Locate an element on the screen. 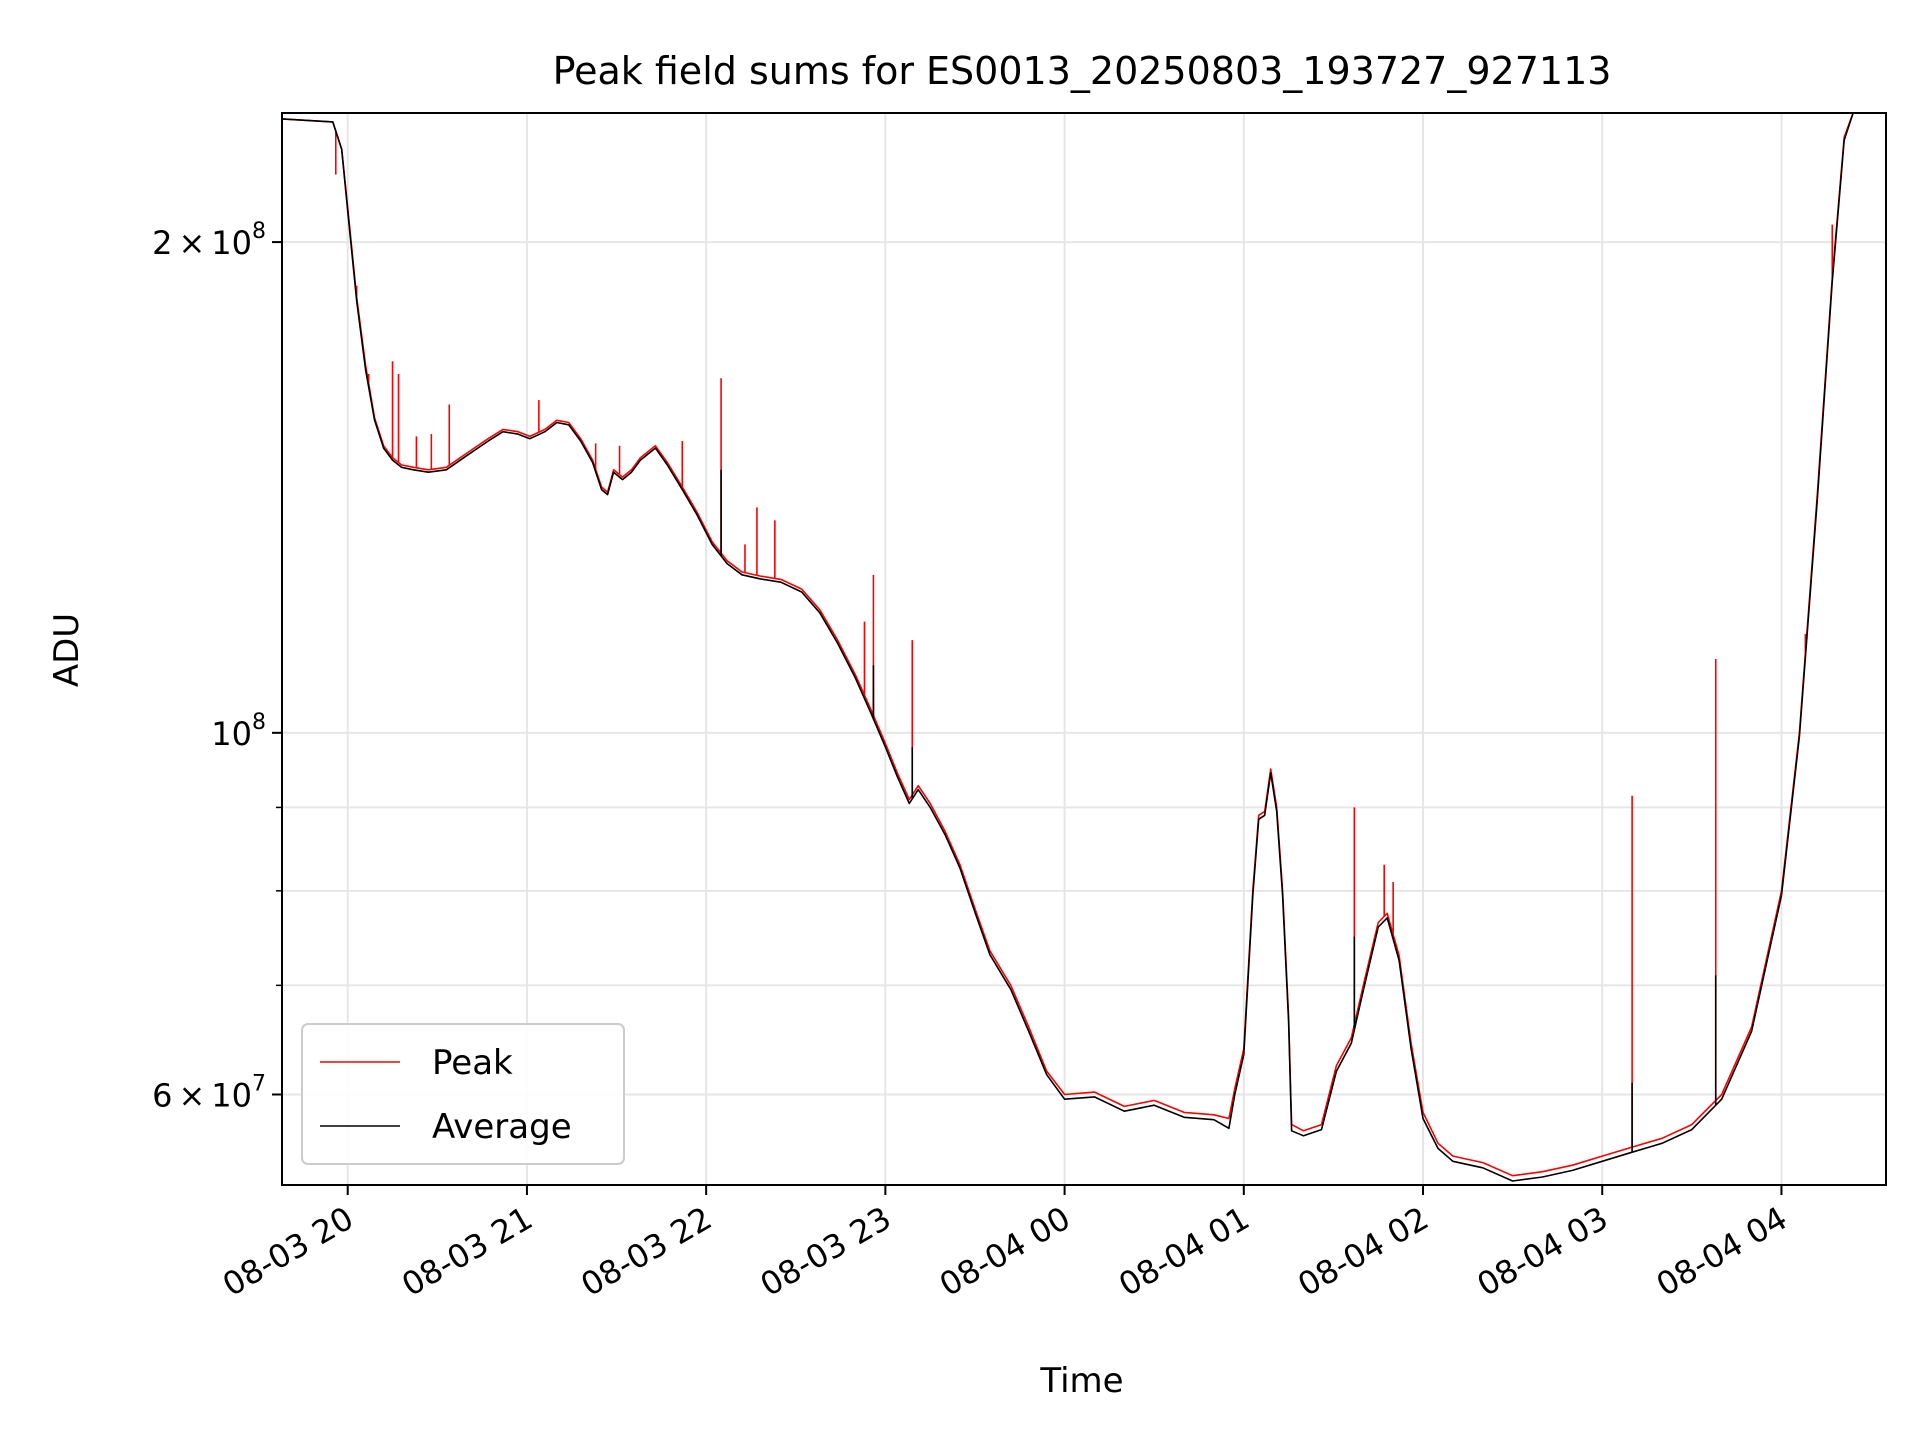 The width and height of the screenshot is (1920, 1440). legend-box is located at coordinates (463, 1094).